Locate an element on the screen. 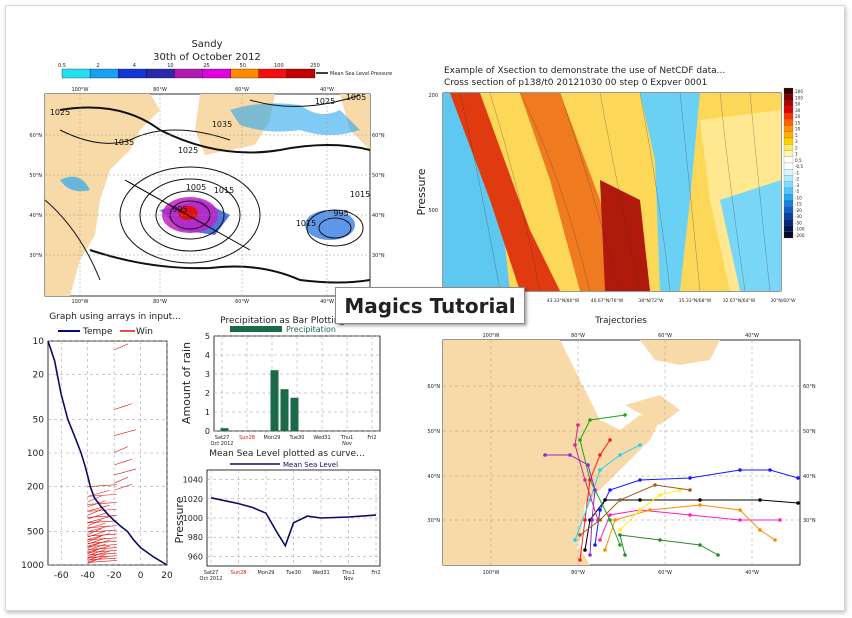 This screenshot has height=618, width=852. colorbar-label: -0.5 is located at coordinates (799, 166).